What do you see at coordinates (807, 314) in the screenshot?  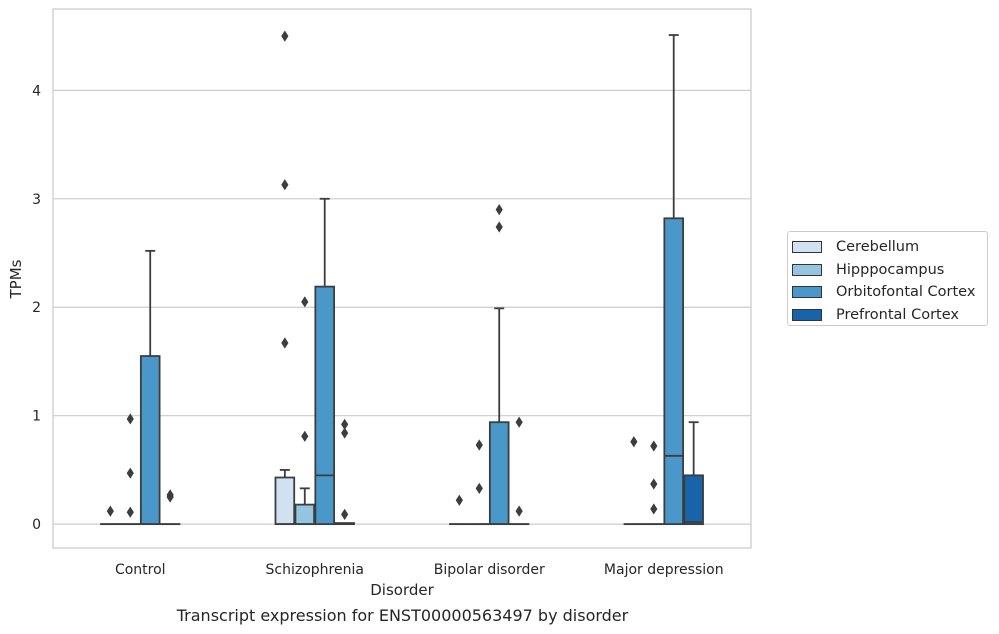 I see `legend-swatch-prefrontal` at bounding box center [807, 314].